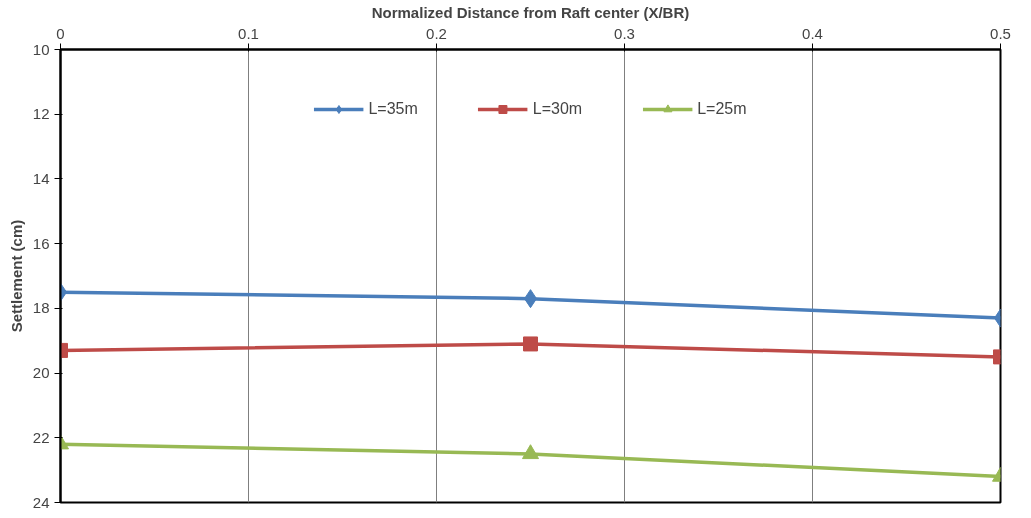 Image resolution: width=1031 pixels, height=518 pixels. What do you see at coordinates (41, 243) in the screenshot?
I see `y-tick-label: 16` at bounding box center [41, 243].